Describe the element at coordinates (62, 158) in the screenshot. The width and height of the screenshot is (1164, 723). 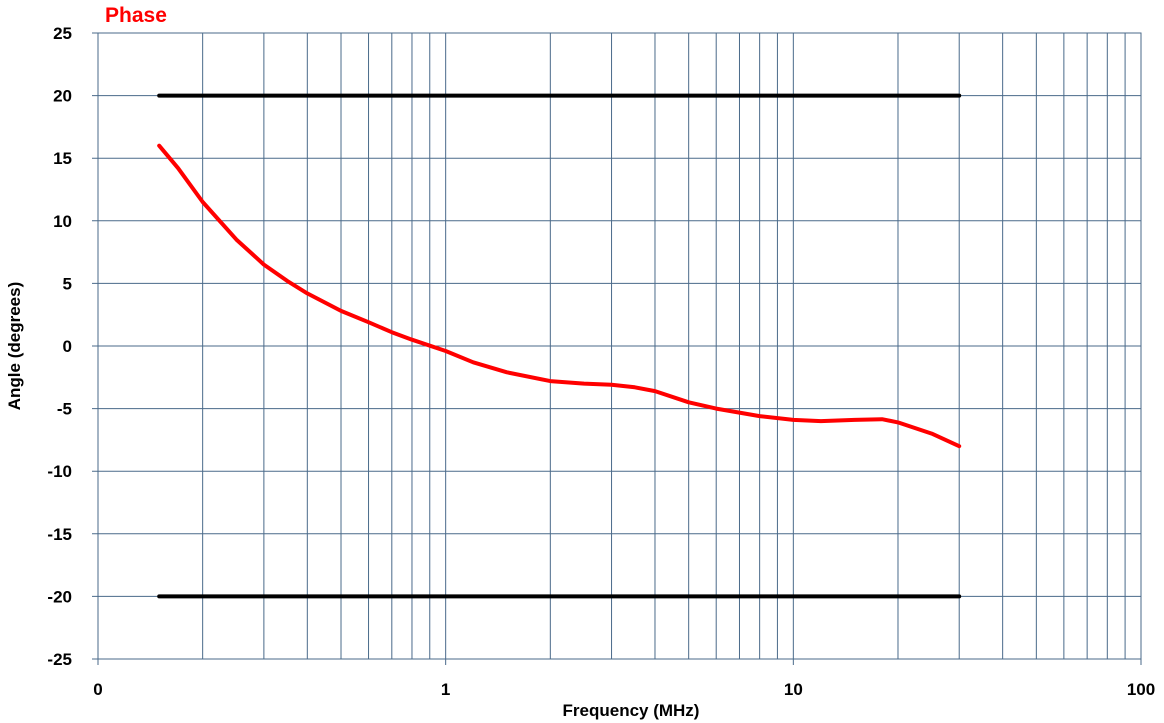
I see `y-tick-label: 15` at that location.